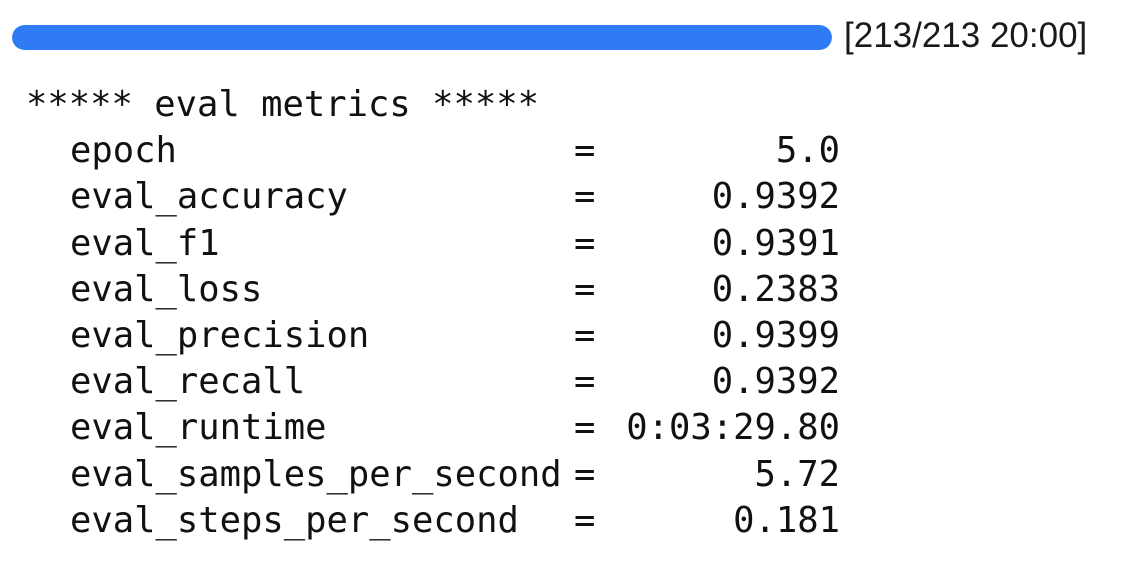 The height and width of the screenshot is (576, 1132). I want to click on progress-status-text: [213/213 20:00], so click(966, 35).